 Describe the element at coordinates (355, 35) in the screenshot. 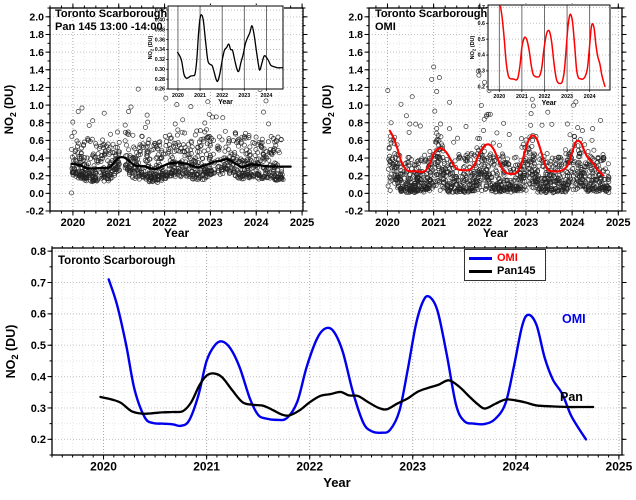

I see `svg-text: 1.8` at that location.